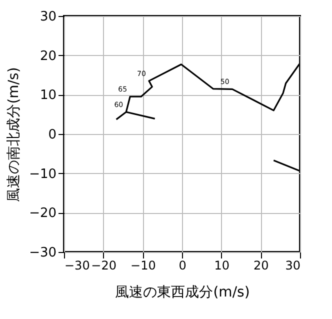  What do you see at coordinates (42, 253) in the screenshot?
I see `y-tick-label: −30` at bounding box center [42, 253].